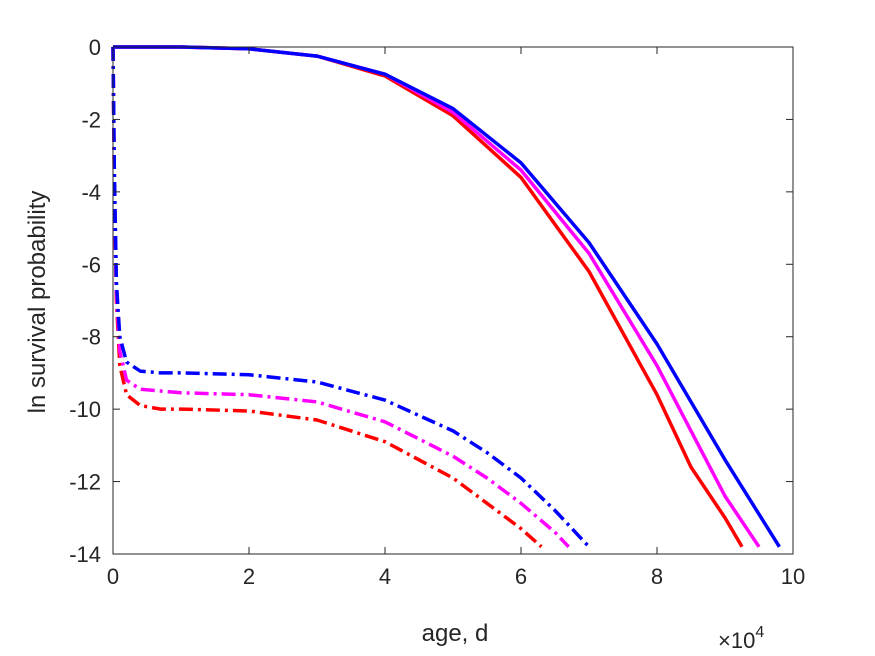 The image size is (875, 656). Describe the element at coordinates (37, 302) in the screenshot. I see `y-axis-label: ln survival probability` at that location.